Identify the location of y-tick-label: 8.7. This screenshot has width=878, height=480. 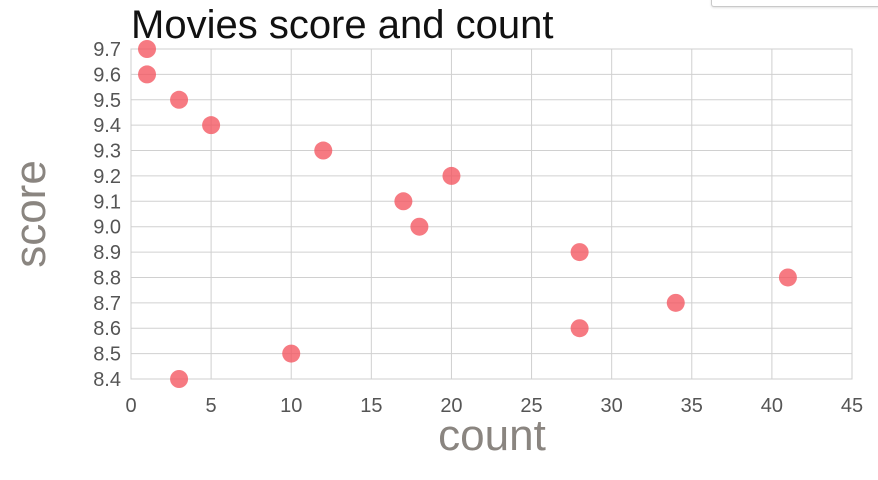
(107, 304).